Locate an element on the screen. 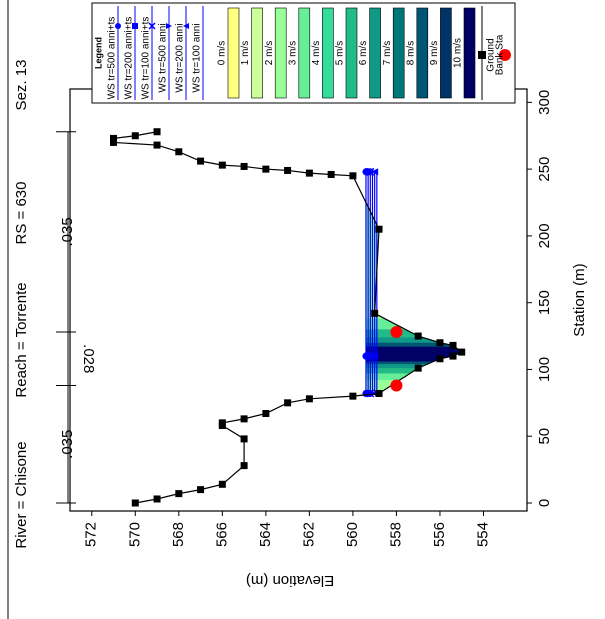 The height and width of the screenshot is (619, 605). x-tick-label: 250 is located at coordinates (544, 169).